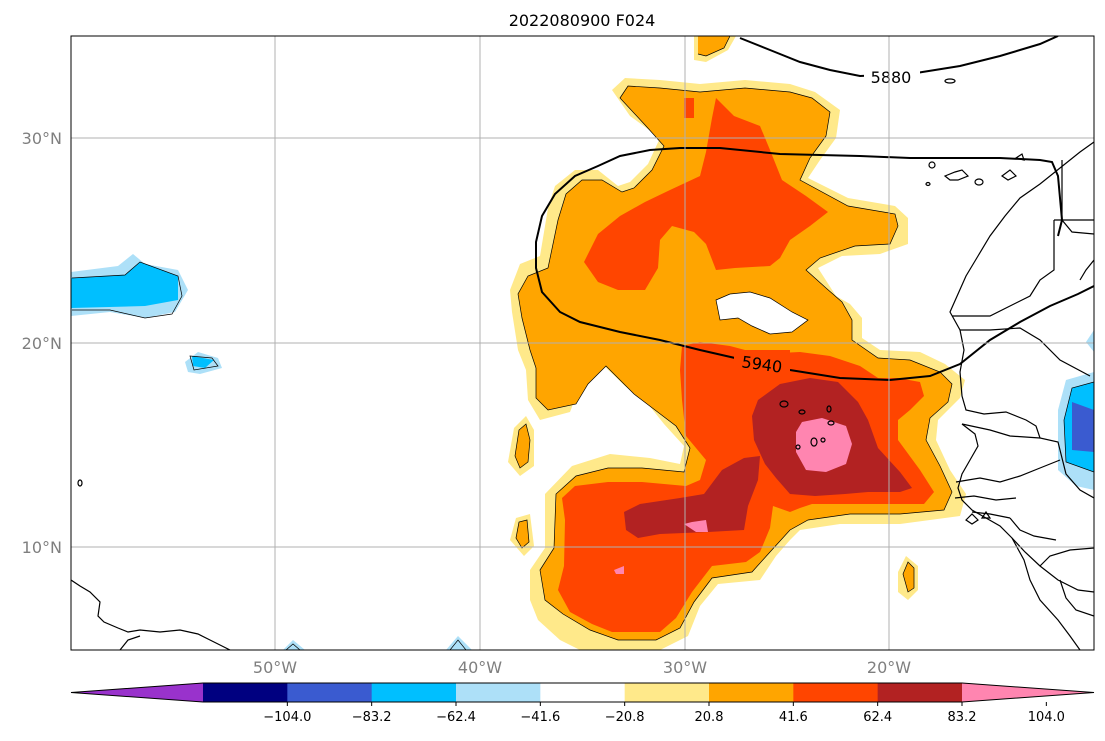  Describe the element at coordinates (889, 667) in the screenshot. I see `lon-label-20w: 20°W` at that location.